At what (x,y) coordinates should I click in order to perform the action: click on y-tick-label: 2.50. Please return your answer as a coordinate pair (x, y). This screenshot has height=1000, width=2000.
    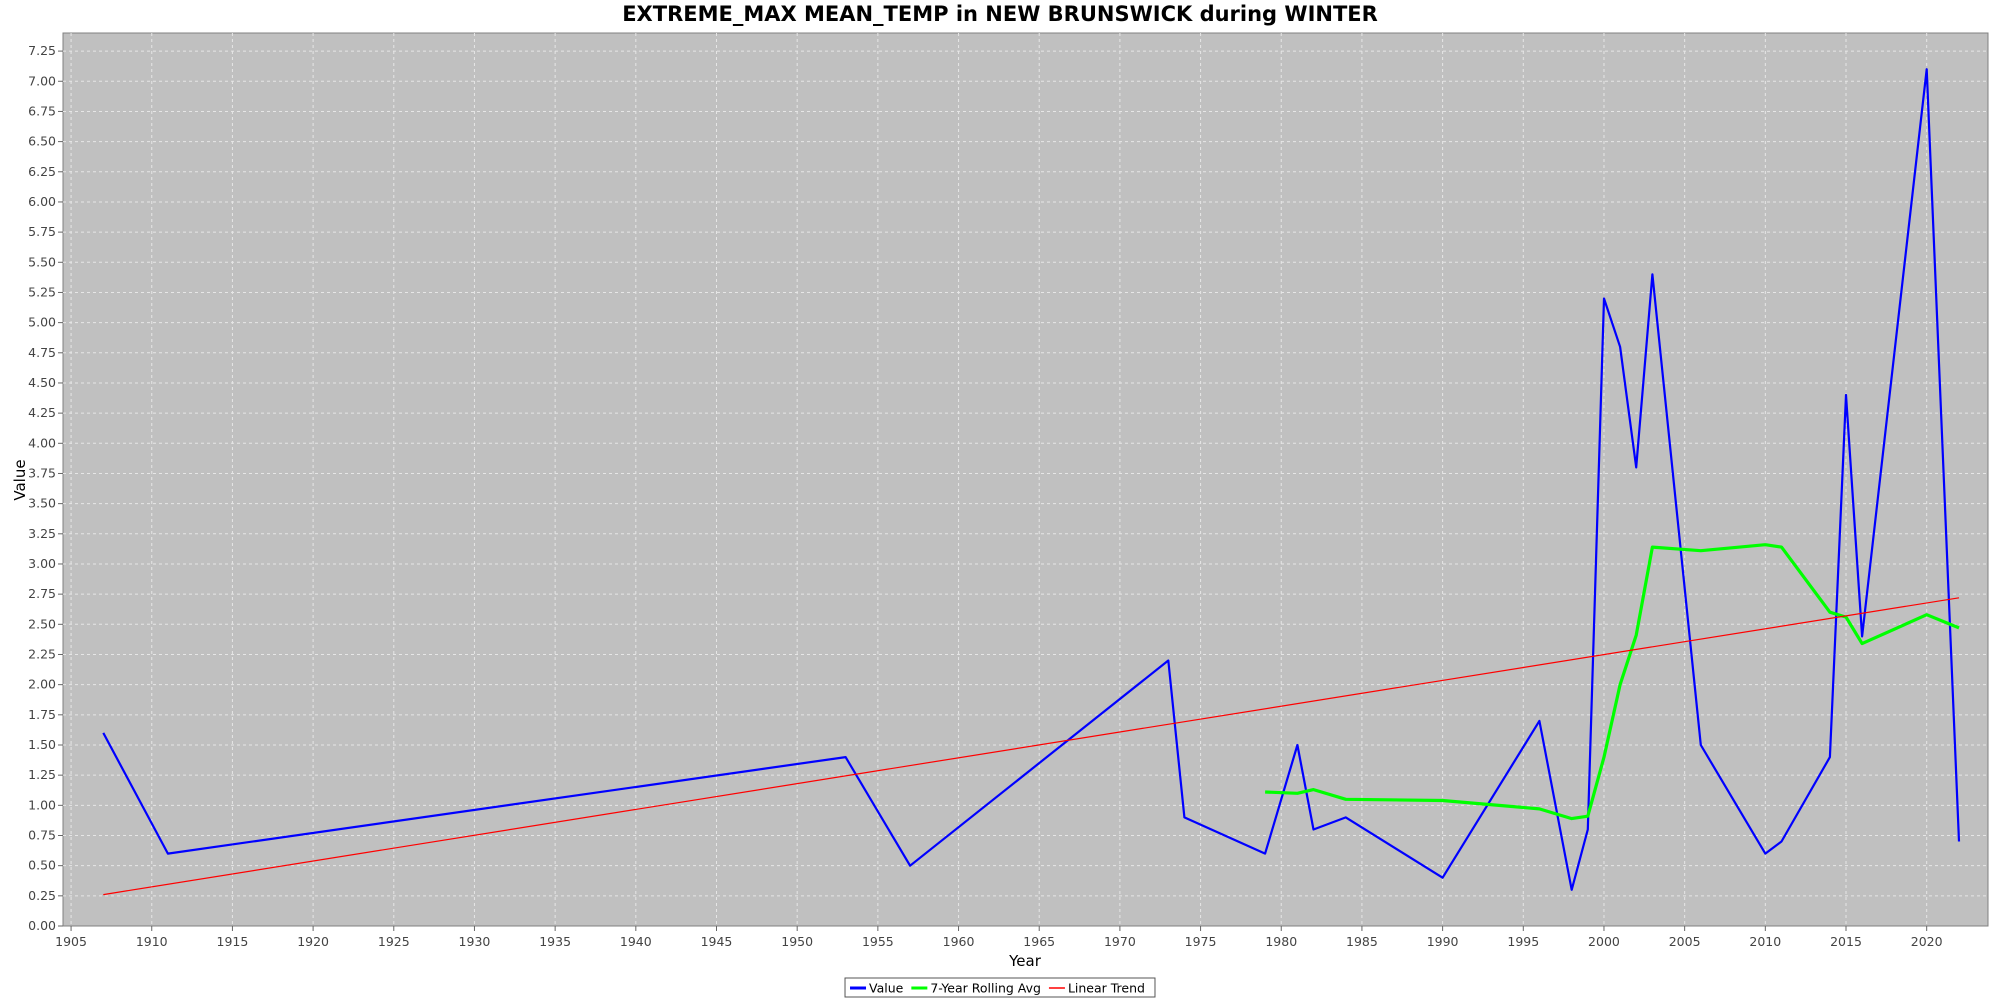
    Looking at the image, I should click on (42, 623).